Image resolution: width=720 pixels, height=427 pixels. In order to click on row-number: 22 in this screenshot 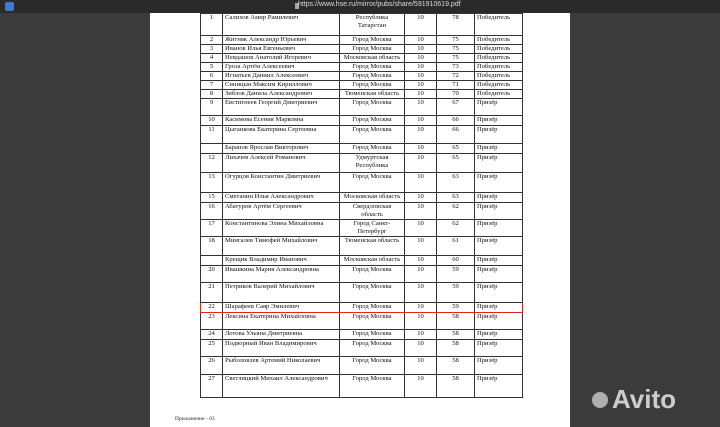, I will do `click(211, 307)`.